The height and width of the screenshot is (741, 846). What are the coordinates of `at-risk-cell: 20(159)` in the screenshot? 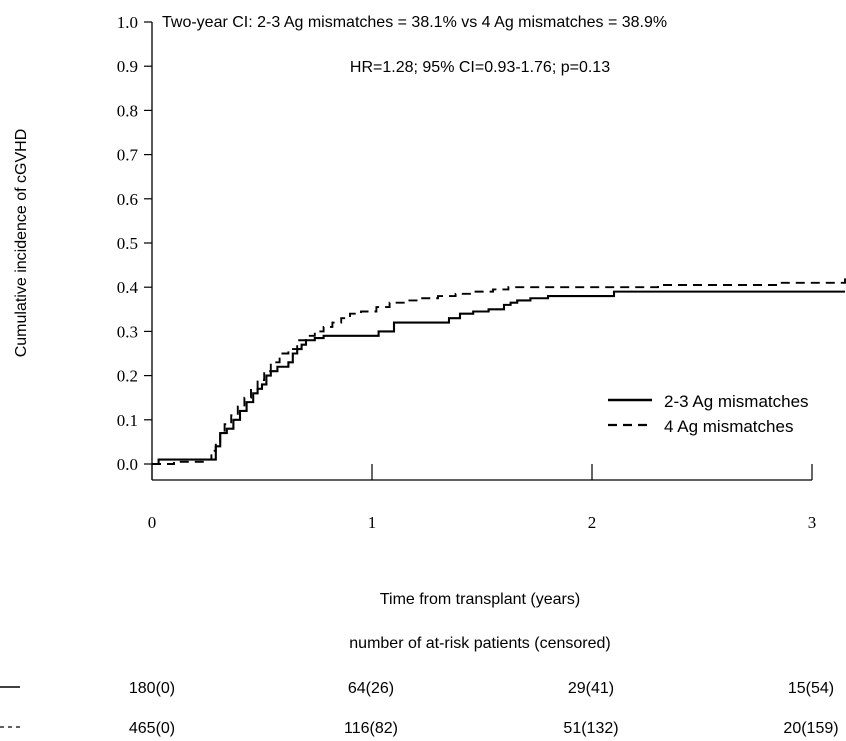 It's located at (810, 728).